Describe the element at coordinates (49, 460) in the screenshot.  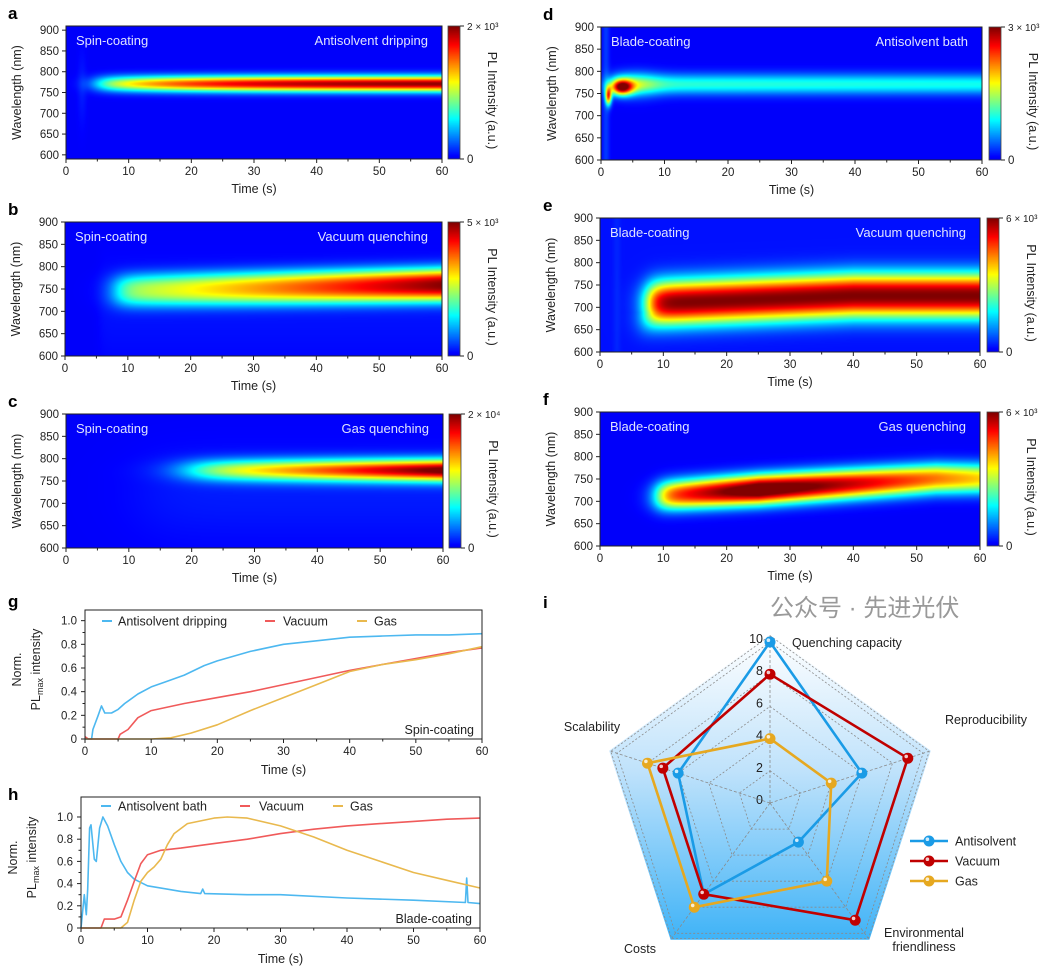
I see `y-tick-label: 800` at that location.